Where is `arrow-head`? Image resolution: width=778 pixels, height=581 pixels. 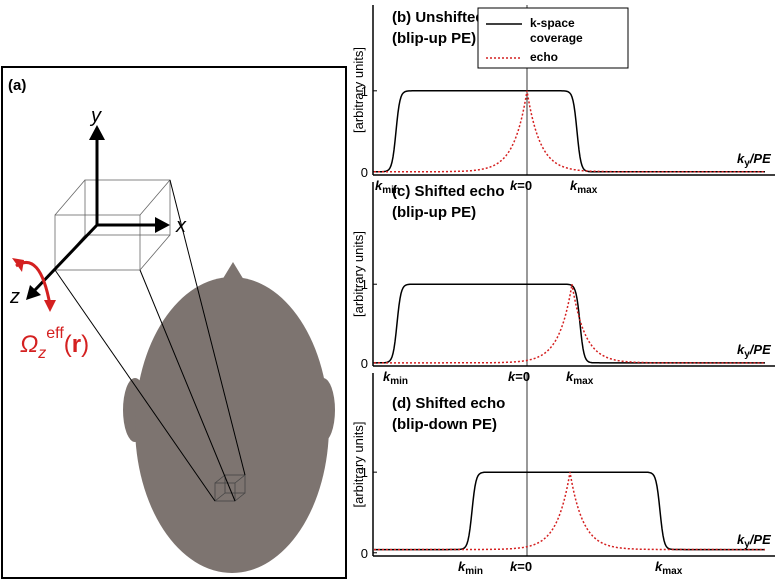
arrow-head is located at coordinates (34, 285).